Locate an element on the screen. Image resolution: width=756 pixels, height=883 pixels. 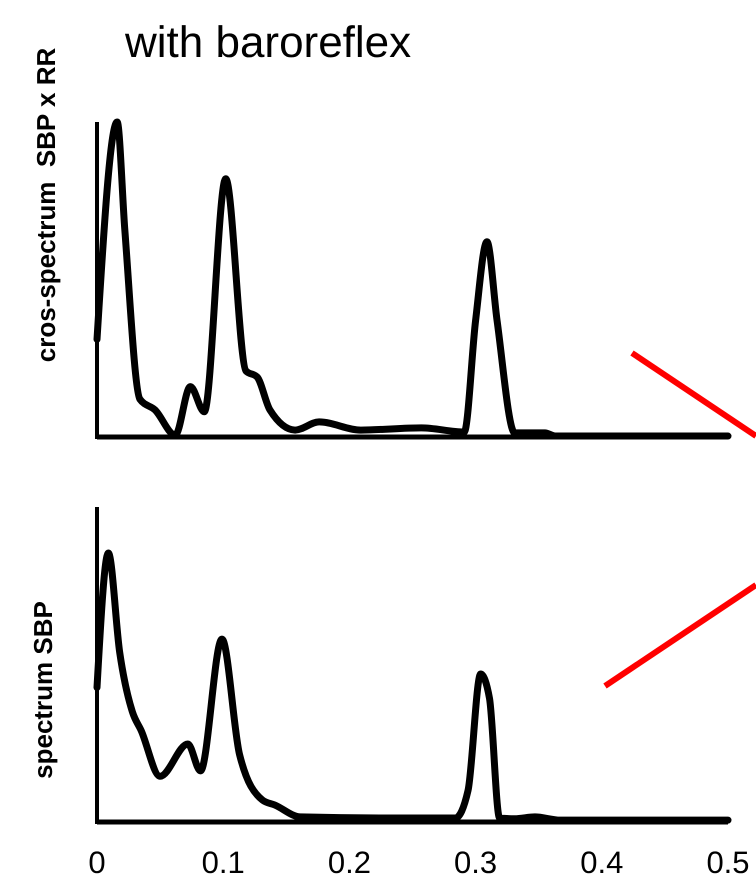
chart-title: with baroreflex is located at coordinates (268, 42).